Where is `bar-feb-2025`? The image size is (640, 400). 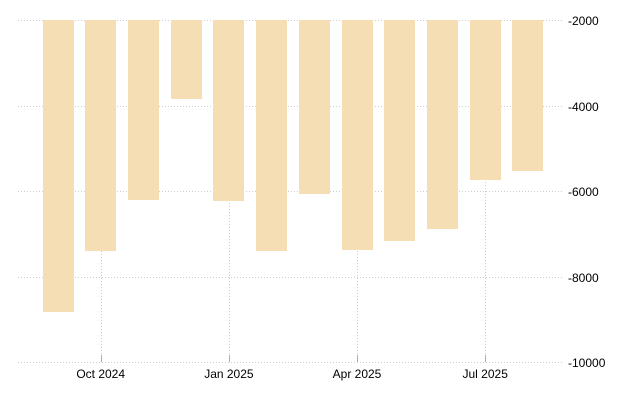 bar-feb-2025 is located at coordinates (272, 136).